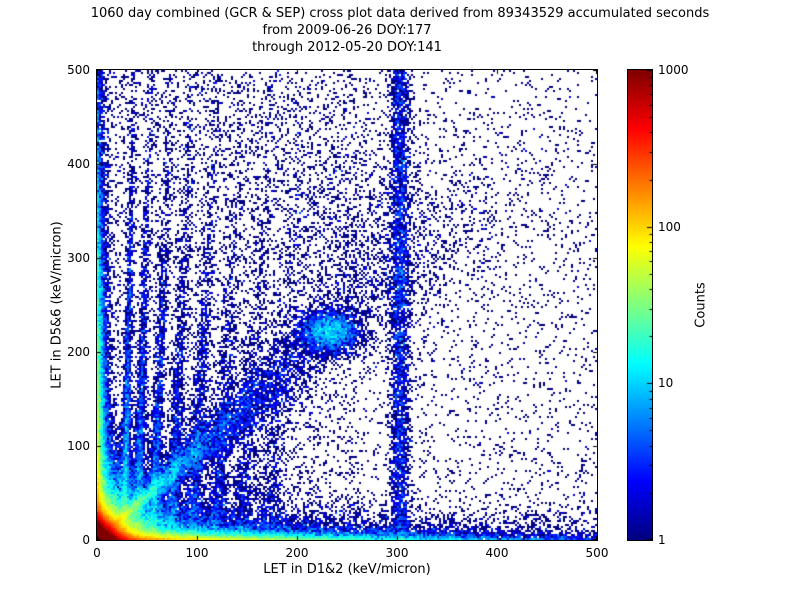  I want to click on colorbar-tick-label: 1, so click(662, 540).